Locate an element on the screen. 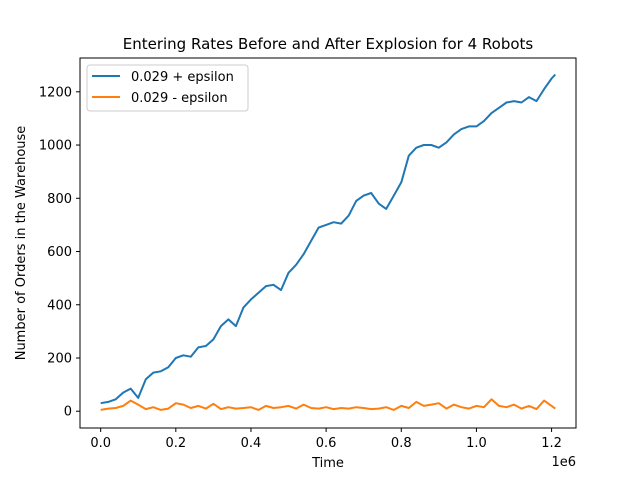  y-axis-label: Number of Orders in the Warehouse is located at coordinates (21, 243).